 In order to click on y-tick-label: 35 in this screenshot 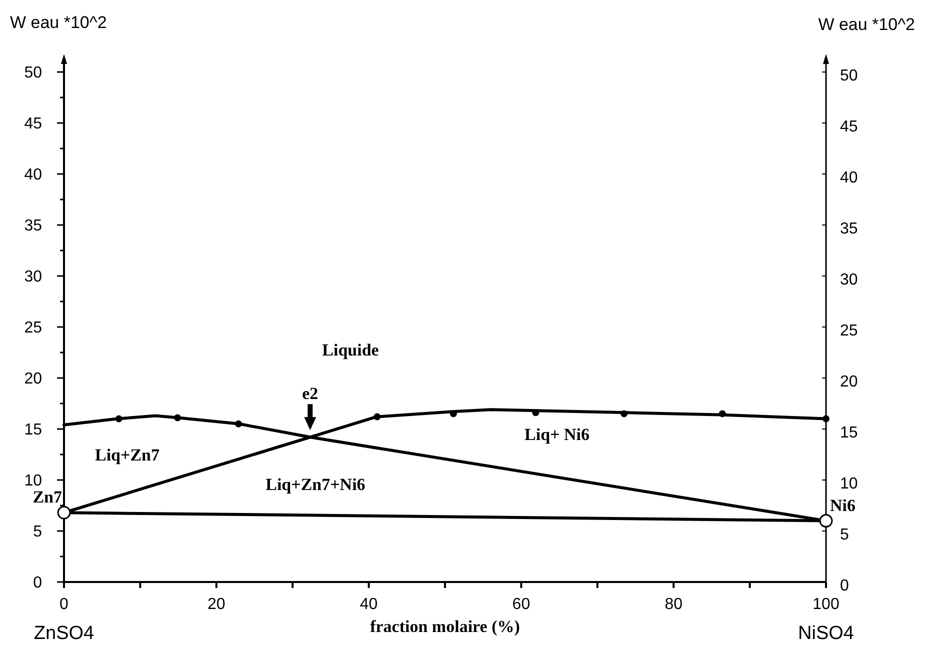, I will do `click(33, 226)`.